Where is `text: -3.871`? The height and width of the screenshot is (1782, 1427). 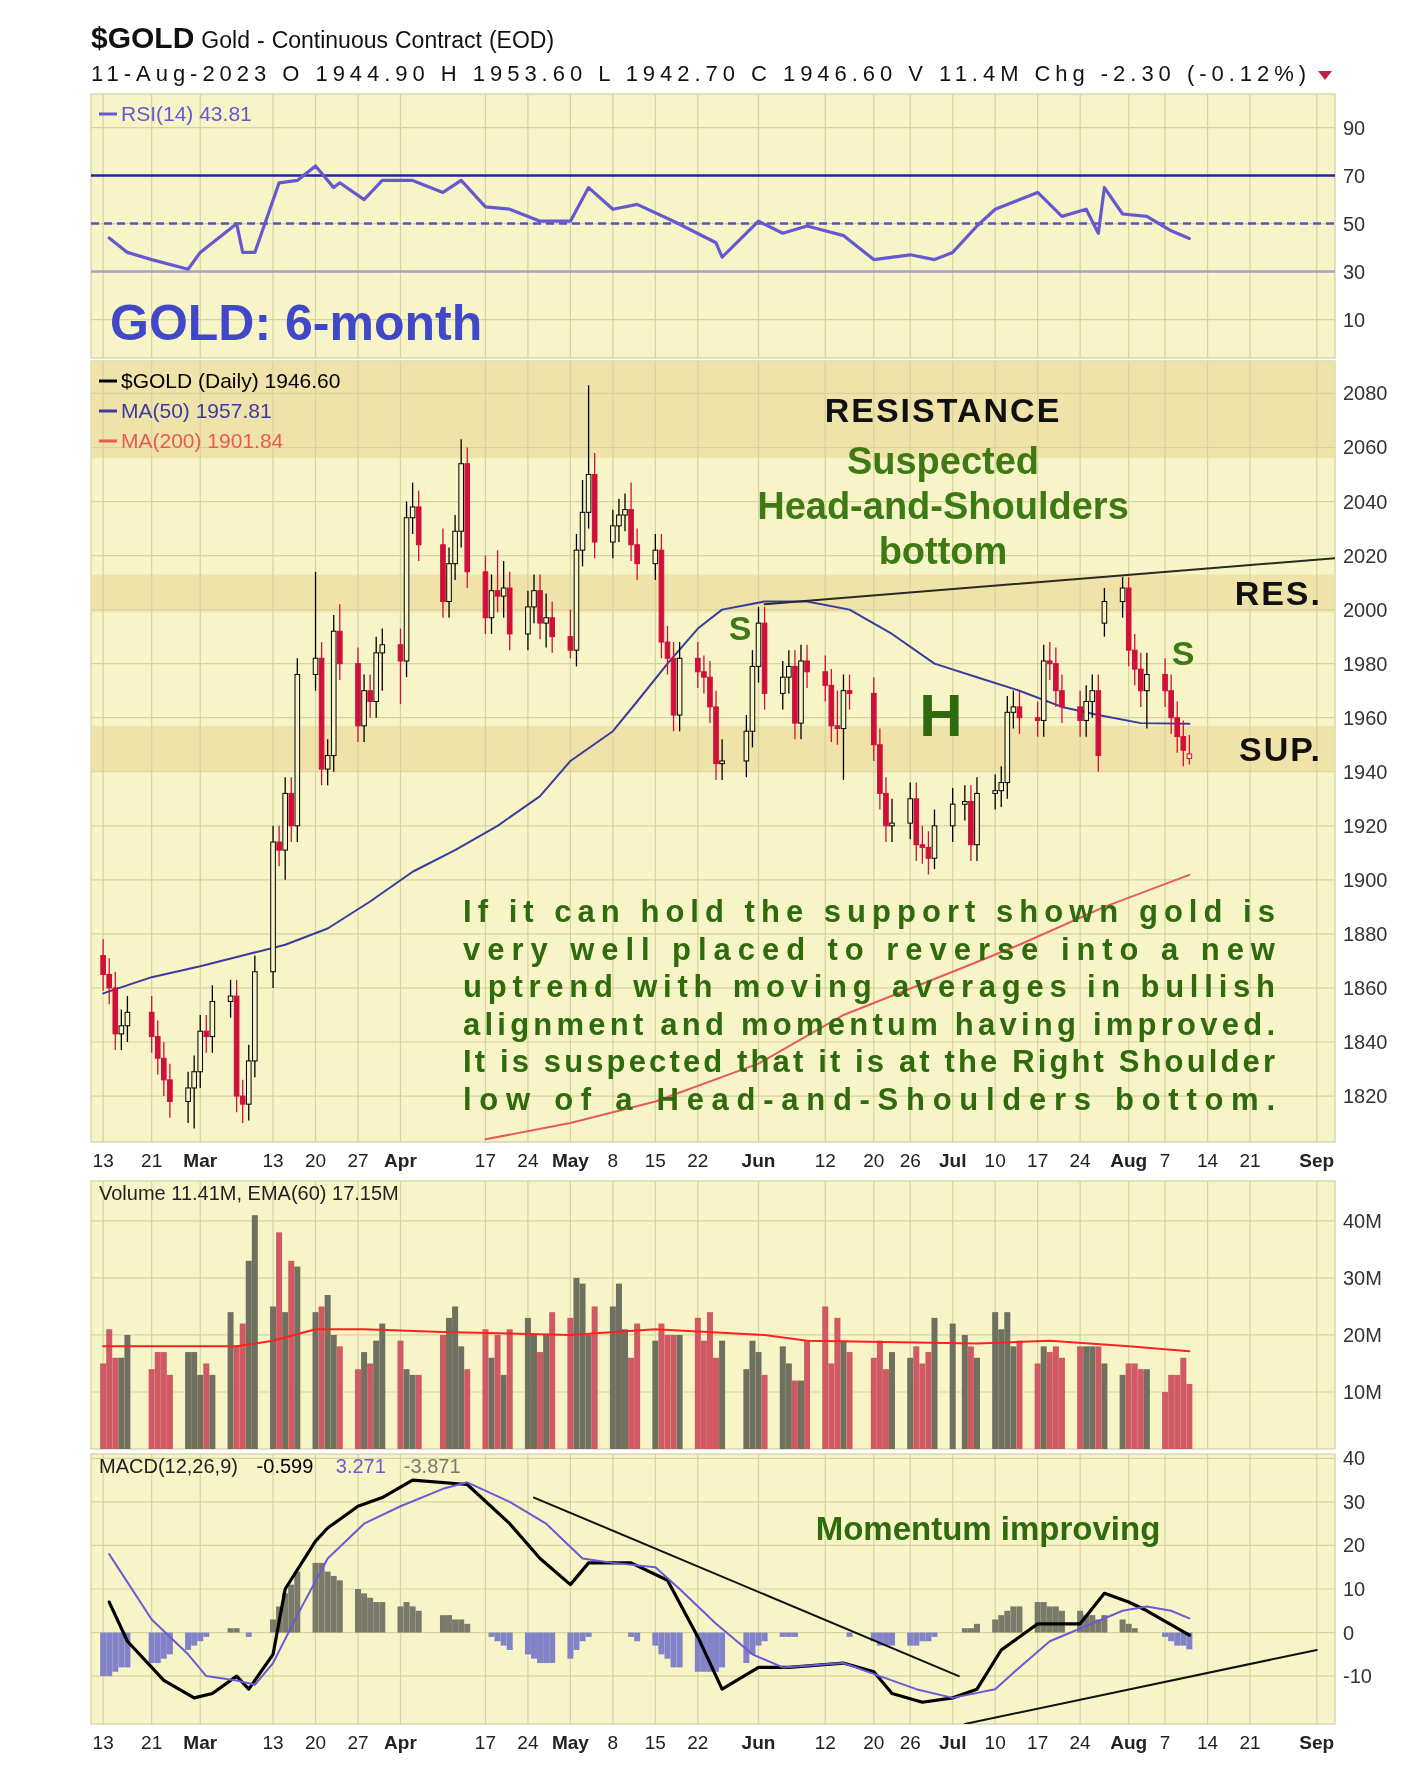
text: -3.871 is located at coordinates (432, 1466).